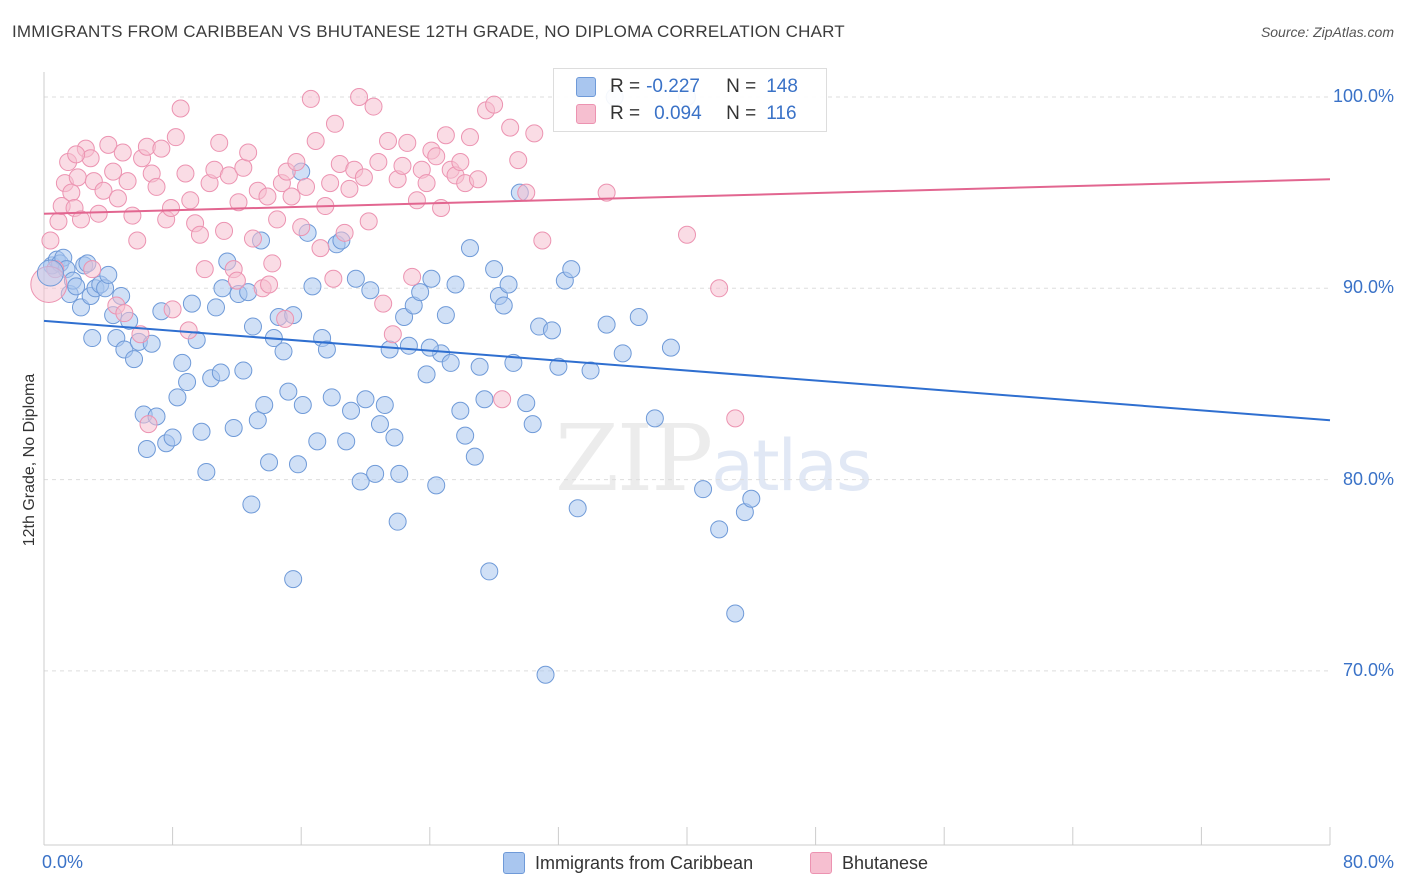 The height and width of the screenshot is (892, 1406). What do you see at coordinates (741, 86) in the screenshot?
I see `legend-n-label: N =` at bounding box center [741, 86].